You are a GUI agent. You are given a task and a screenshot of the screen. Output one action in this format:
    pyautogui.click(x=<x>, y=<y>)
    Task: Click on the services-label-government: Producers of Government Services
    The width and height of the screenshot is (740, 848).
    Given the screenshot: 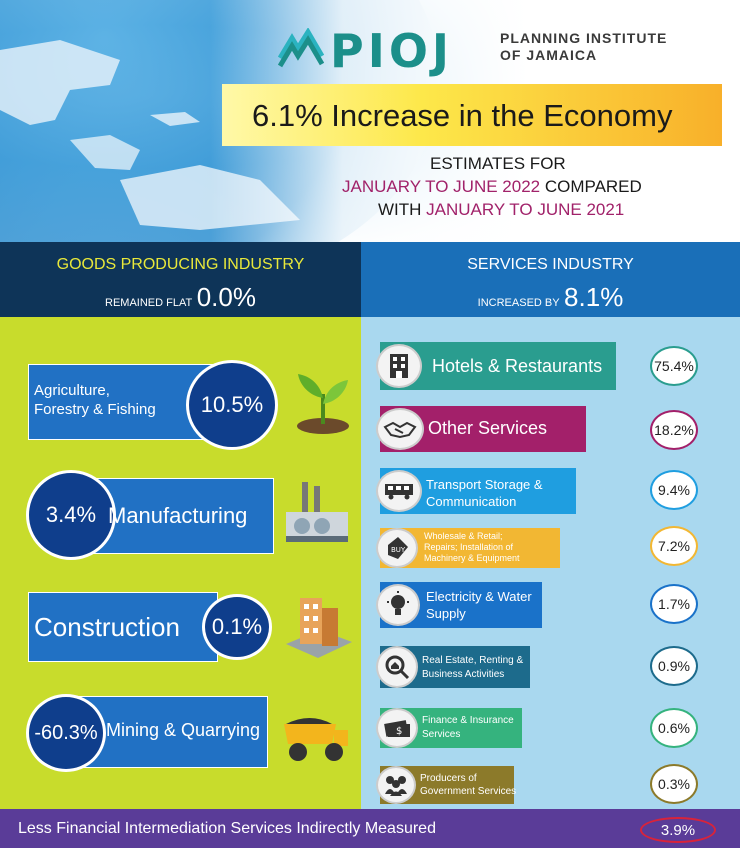 What is the action you would take?
    pyautogui.click(x=468, y=785)
    